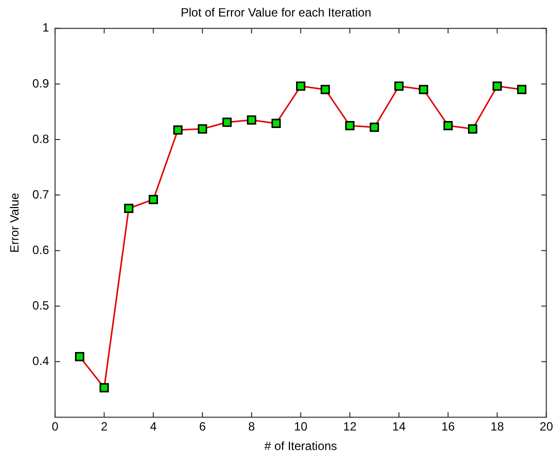 The image size is (556, 460). I want to click on x-tick-label: 20, so click(547, 427).